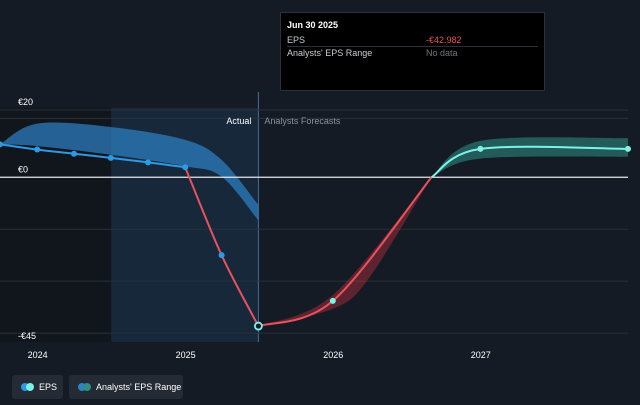 The image size is (640, 405). I want to click on forecast-label: Analysts Forecasts, so click(302, 121).